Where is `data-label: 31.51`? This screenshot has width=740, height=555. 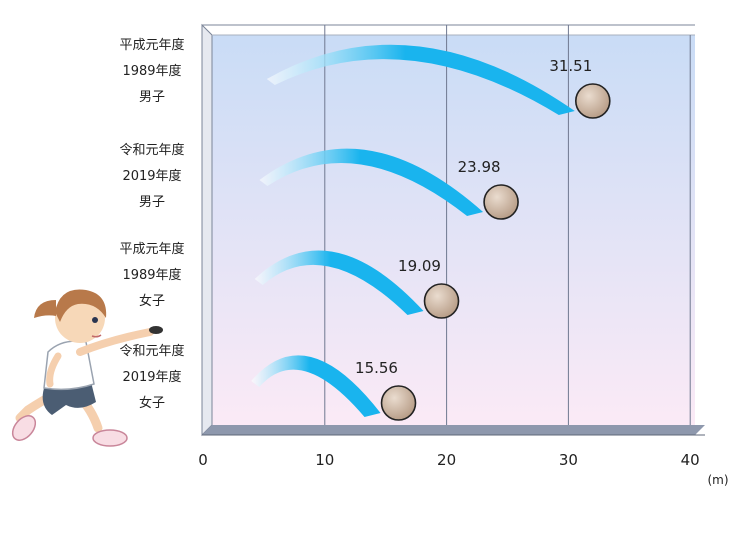 data-label: 31.51 is located at coordinates (570, 66).